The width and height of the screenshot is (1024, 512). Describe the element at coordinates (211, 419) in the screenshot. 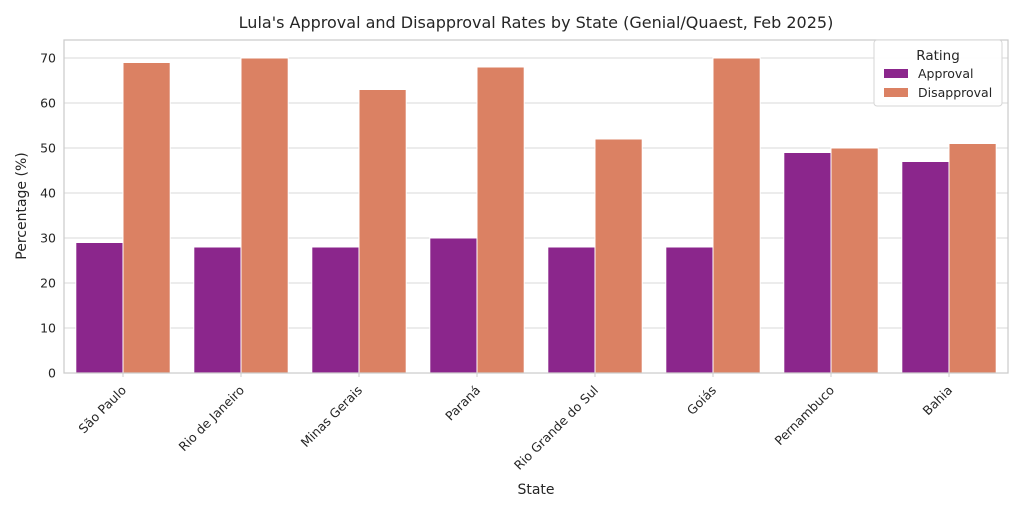

I see `x-tick-label: Rio de Janeiro` at that location.